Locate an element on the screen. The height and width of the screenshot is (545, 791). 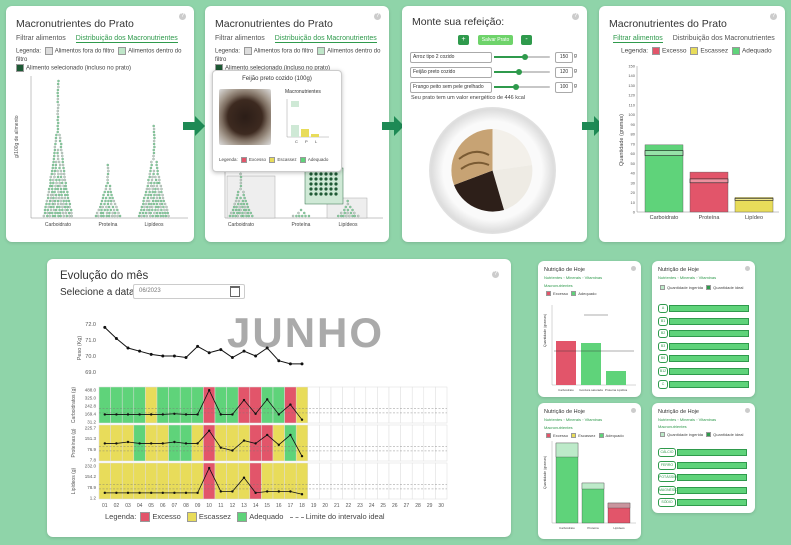
save-meal-button: Salvar Prato is located at coordinates (495, 40).